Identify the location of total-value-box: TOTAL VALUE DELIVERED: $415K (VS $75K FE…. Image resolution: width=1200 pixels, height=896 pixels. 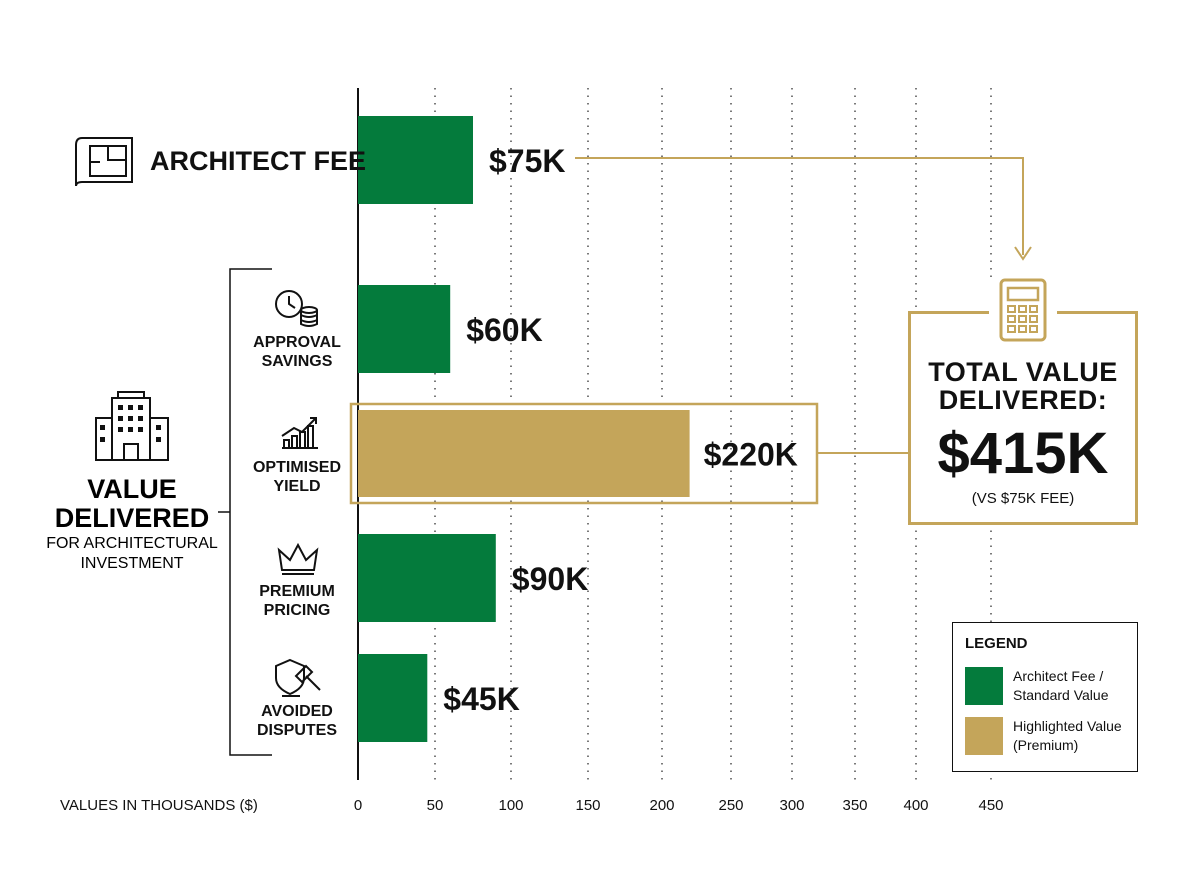
(1023, 401).